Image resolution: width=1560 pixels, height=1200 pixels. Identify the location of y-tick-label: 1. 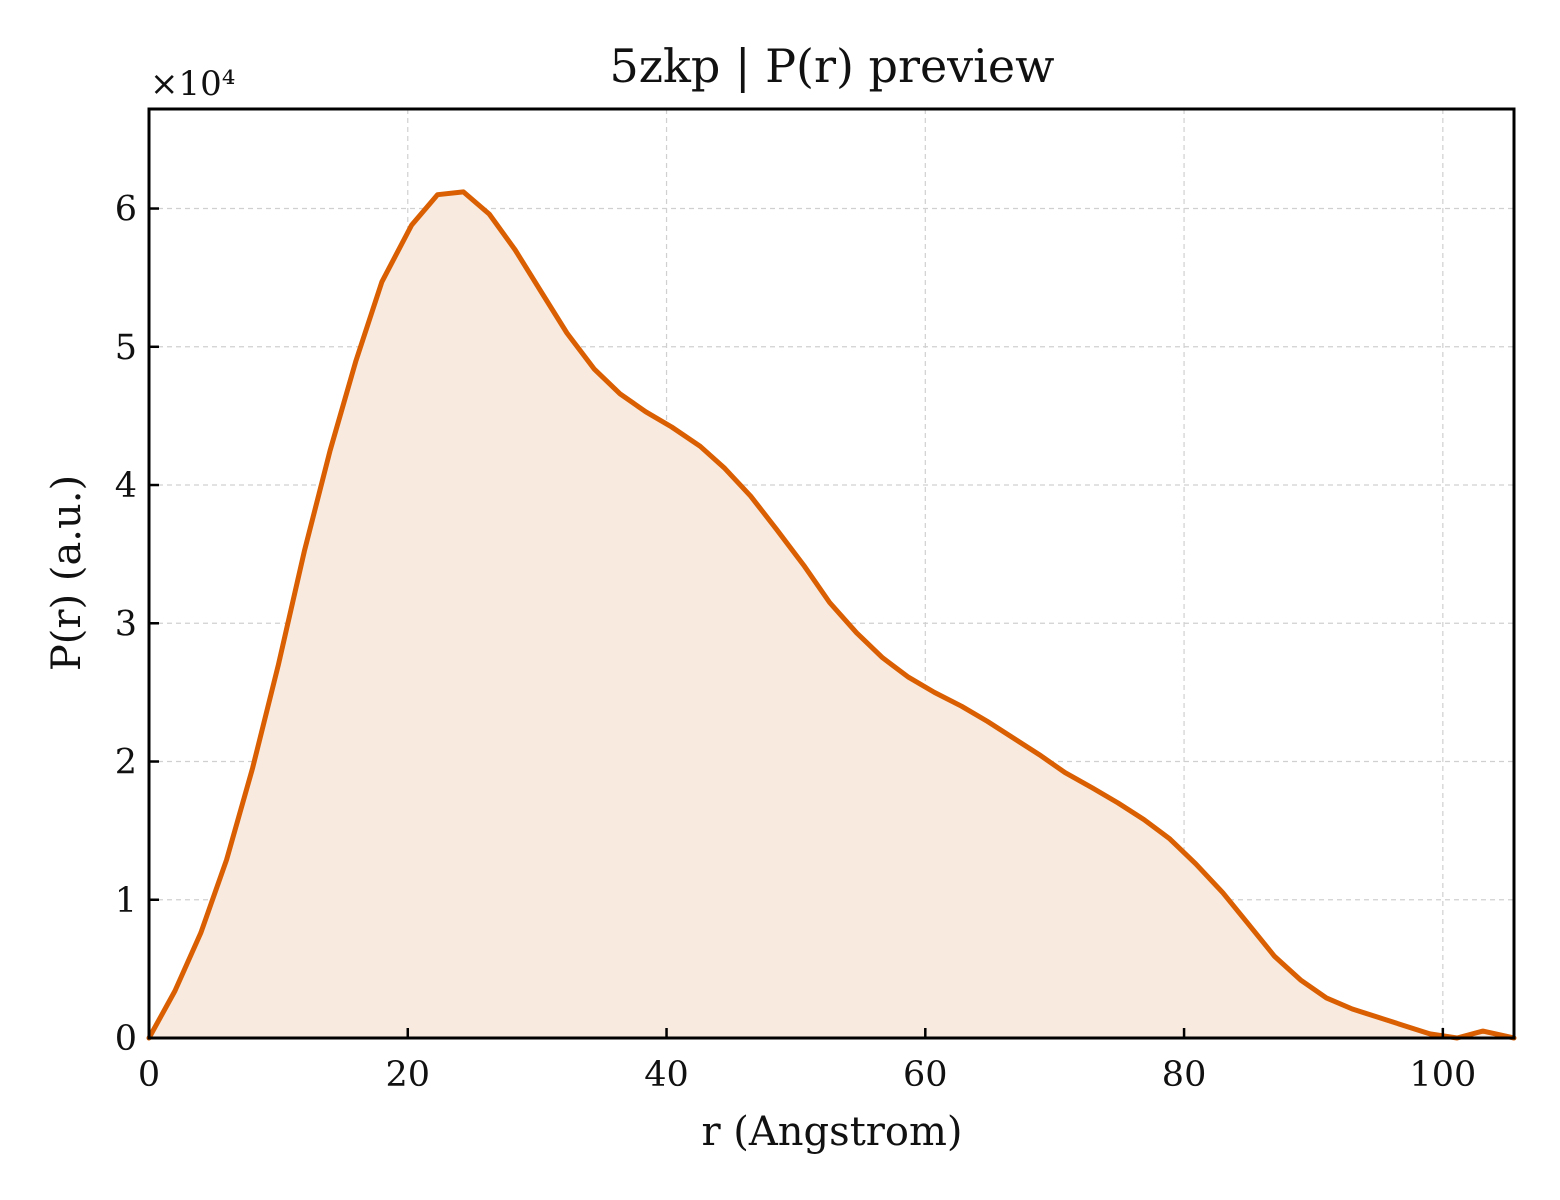
(126, 901).